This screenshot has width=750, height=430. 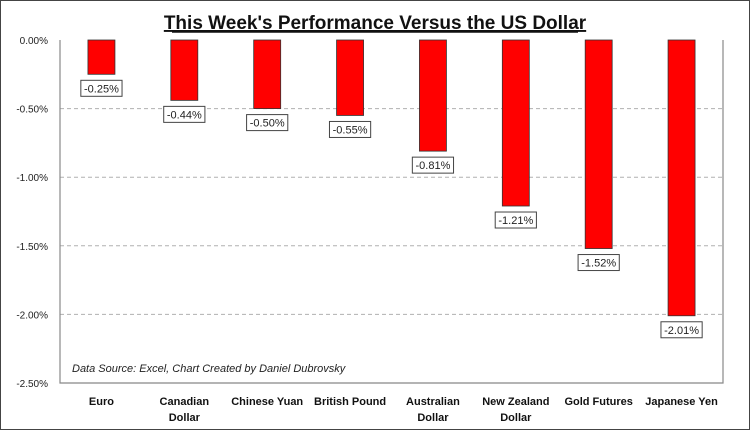 I want to click on y-tick-label: -2.50%, so click(x=32, y=384).